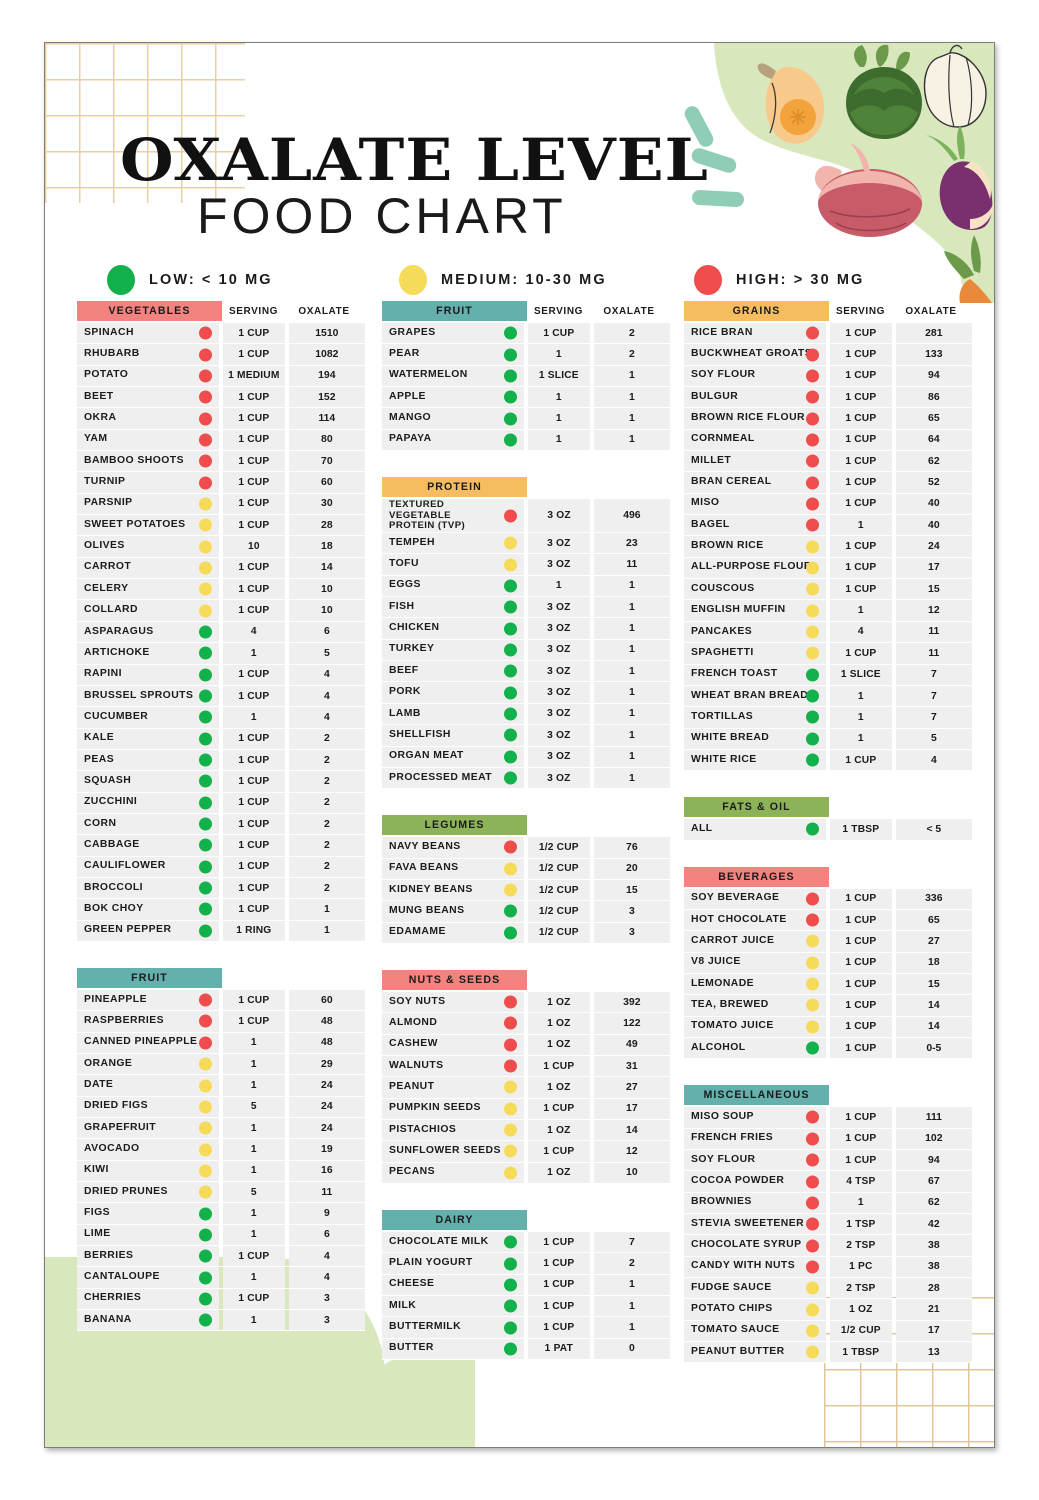 The width and height of the screenshot is (1039, 1500). I want to click on food-name: WALNUTS, so click(453, 1066).